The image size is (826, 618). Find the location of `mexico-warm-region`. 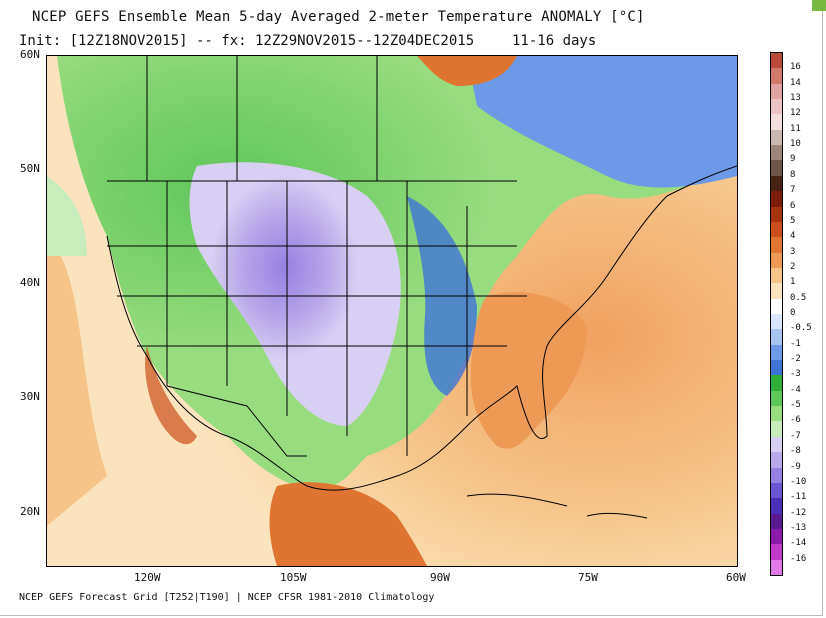

mexico-warm-region is located at coordinates (348, 524).